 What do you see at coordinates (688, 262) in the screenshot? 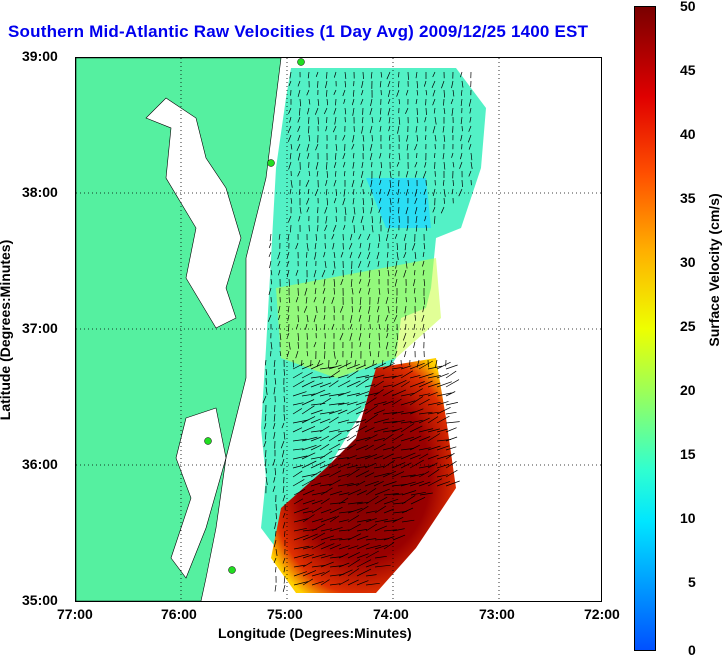
I see `colorbar-tick: 30` at bounding box center [688, 262].